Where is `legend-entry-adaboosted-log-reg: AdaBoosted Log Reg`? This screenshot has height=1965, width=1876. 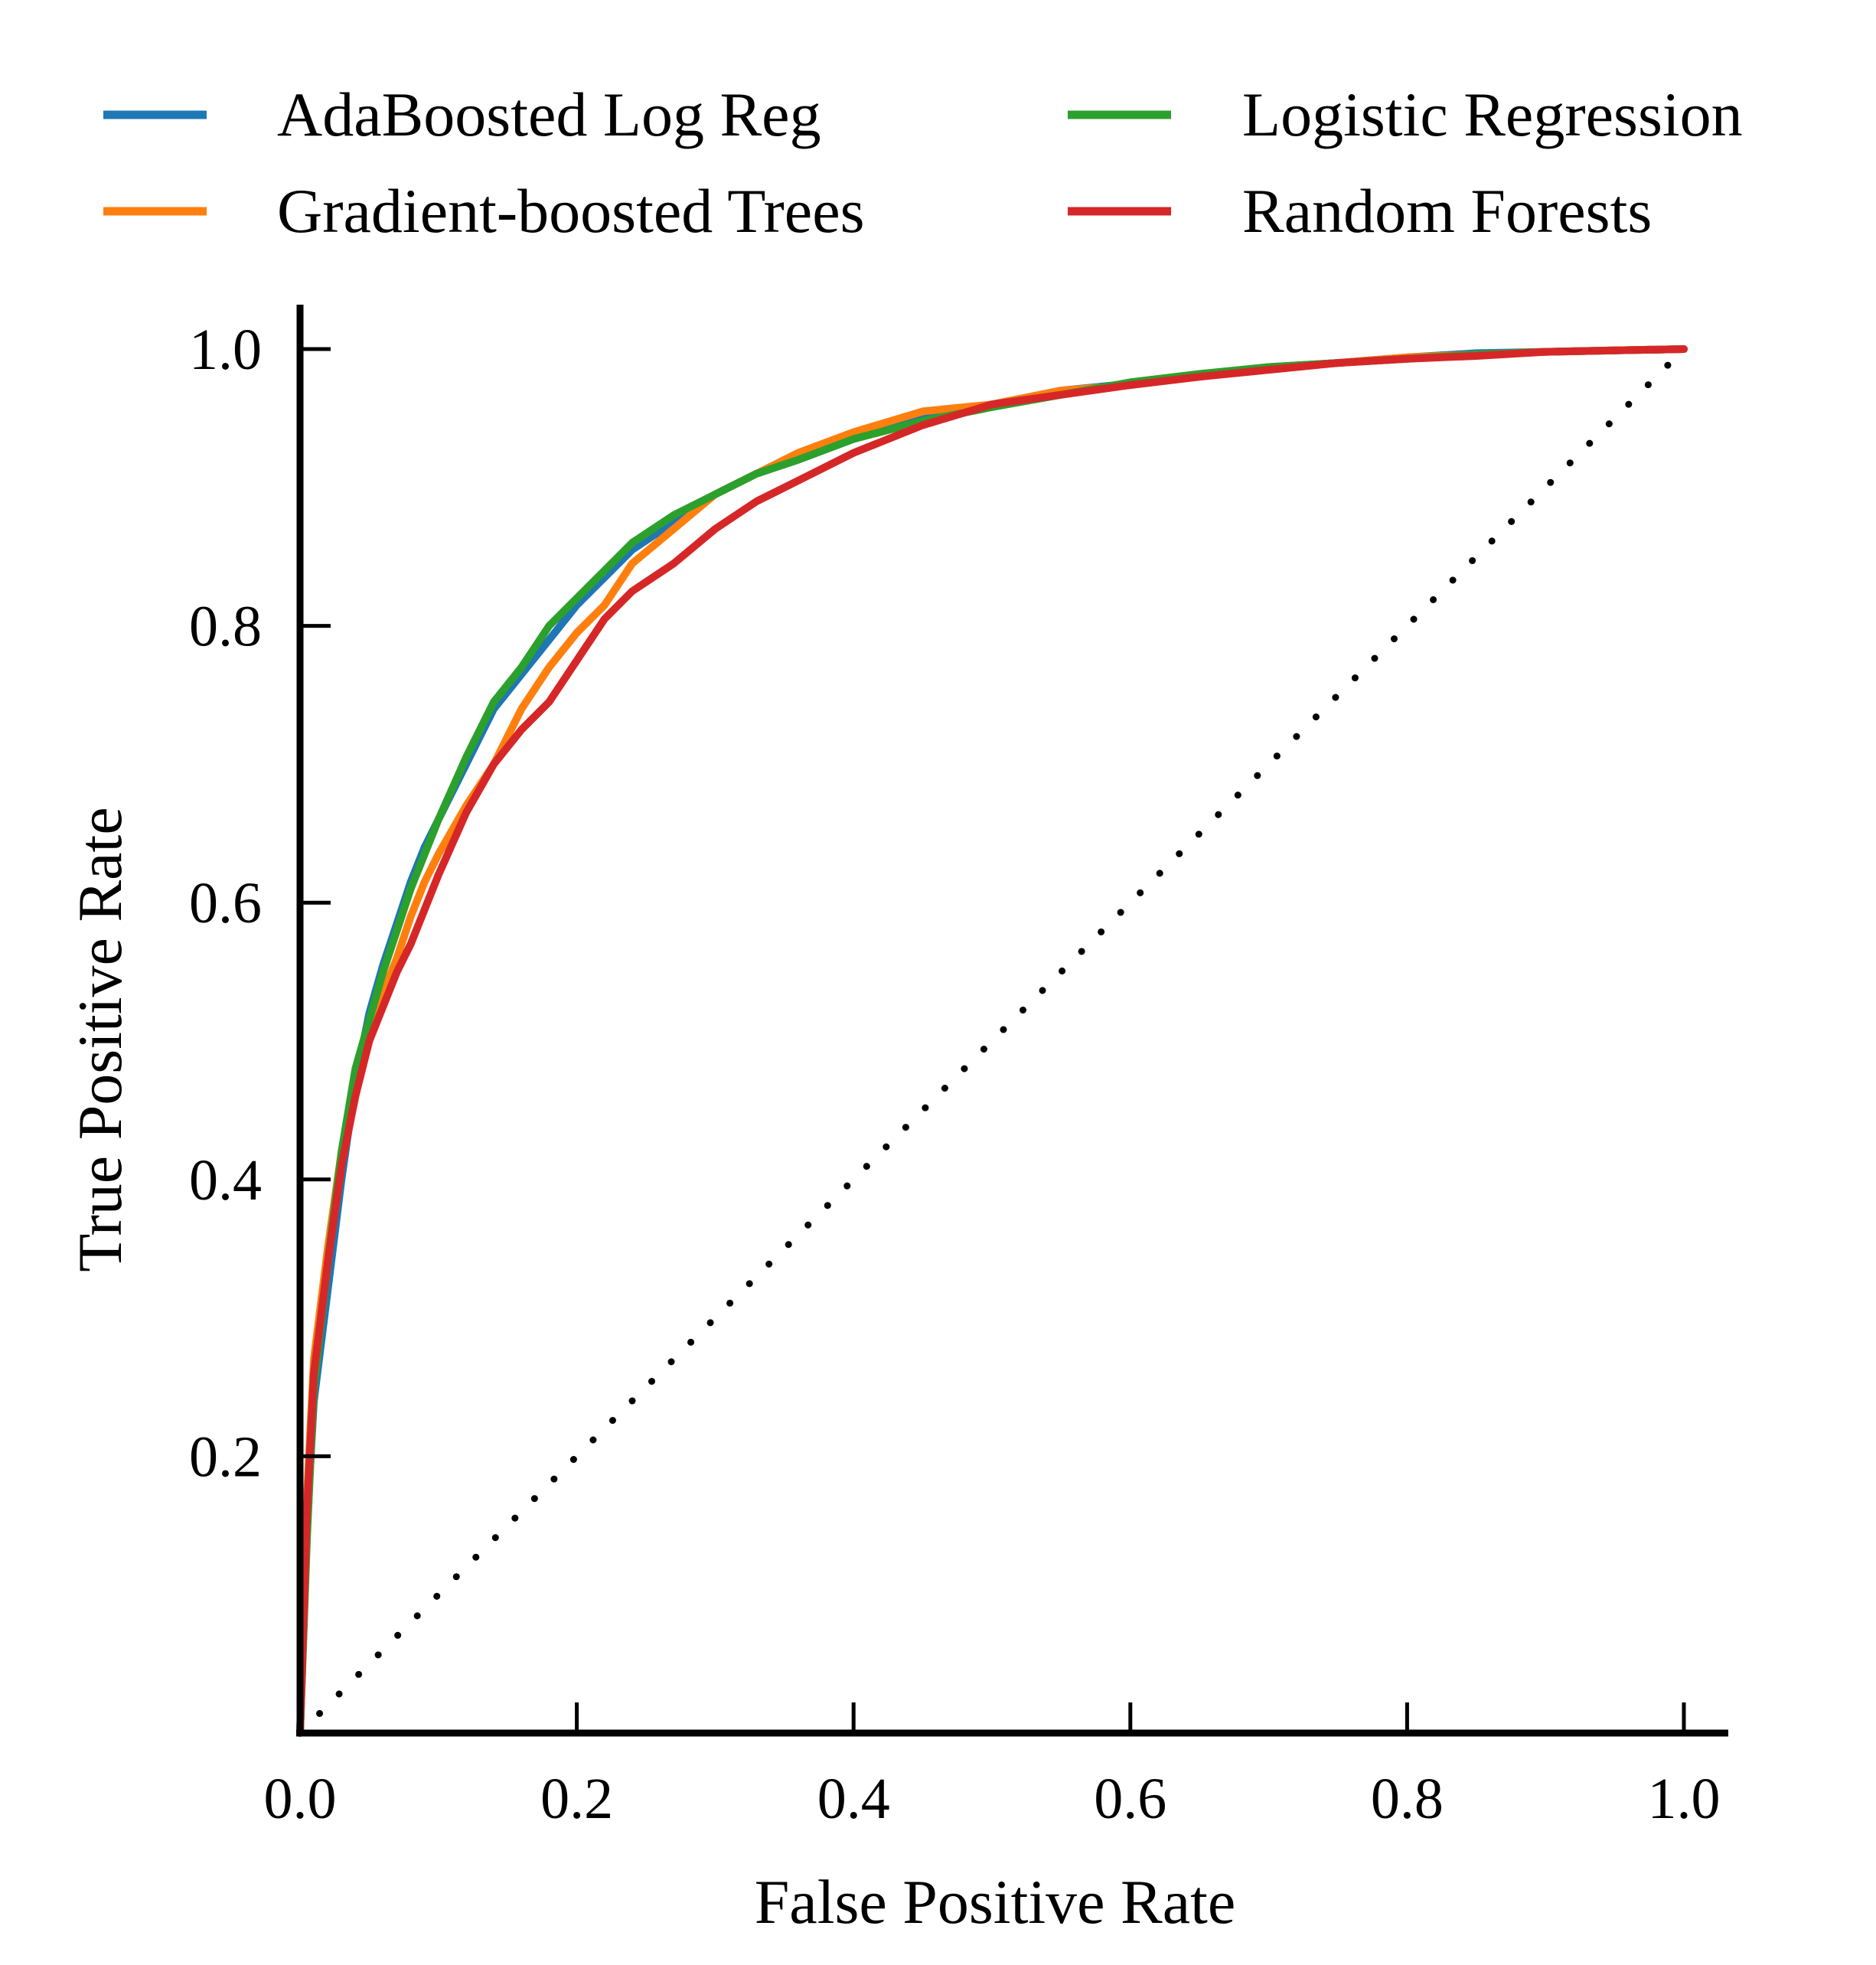
legend-entry-adaboosted-log-reg: AdaBoosted Log Reg is located at coordinates (462, 115).